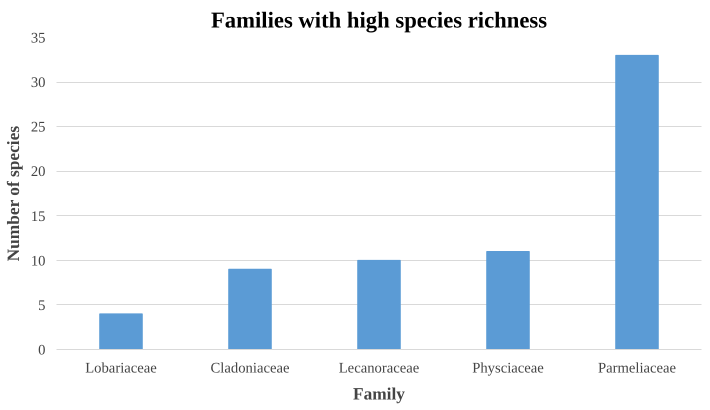 This screenshot has height=410, width=710. Describe the element at coordinates (379, 368) in the screenshot. I see `x-tick-label: Lecanoraceae` at that location.